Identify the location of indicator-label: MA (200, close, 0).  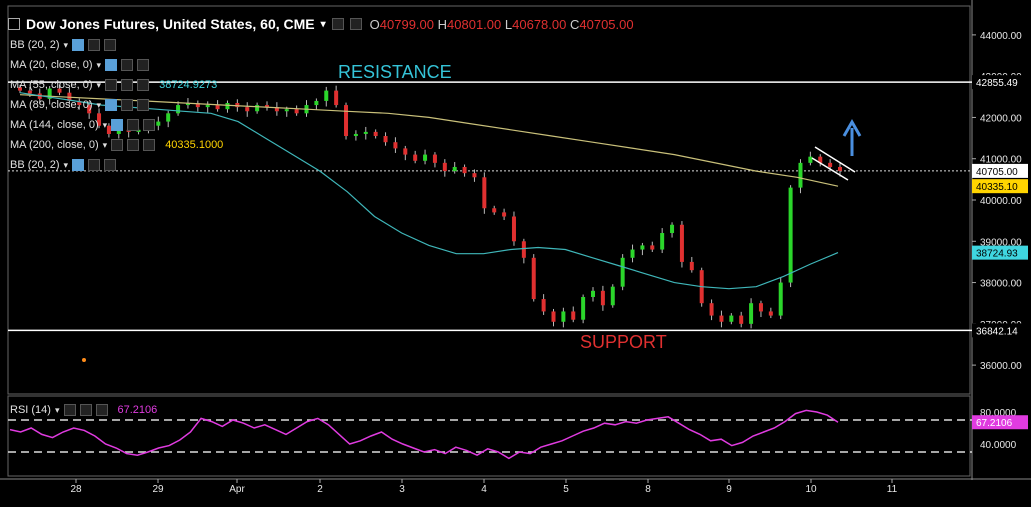
(54, 145).